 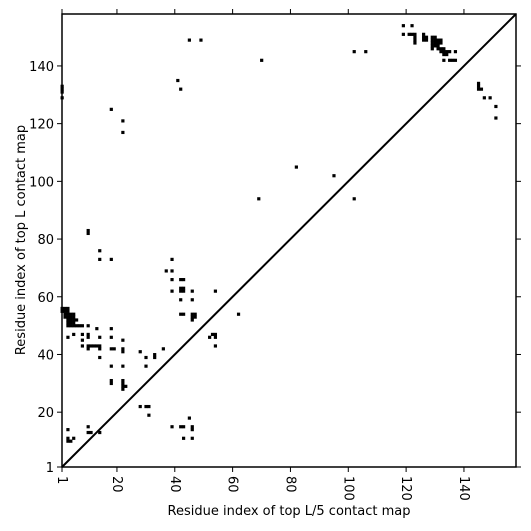 I want to click on x-tick-label: 20, so click(x=116, y=484).